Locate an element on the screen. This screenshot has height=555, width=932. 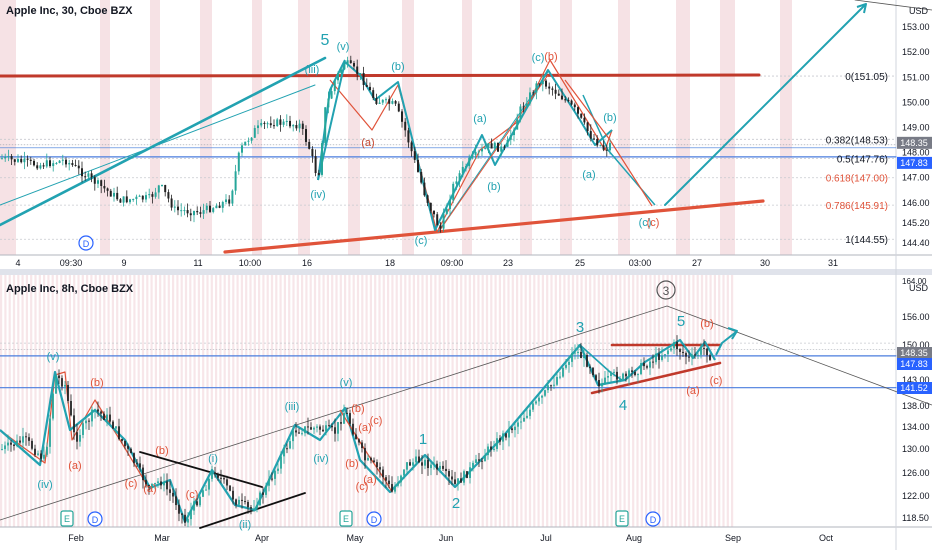
resistance-line is located at coordinates (380, 75).